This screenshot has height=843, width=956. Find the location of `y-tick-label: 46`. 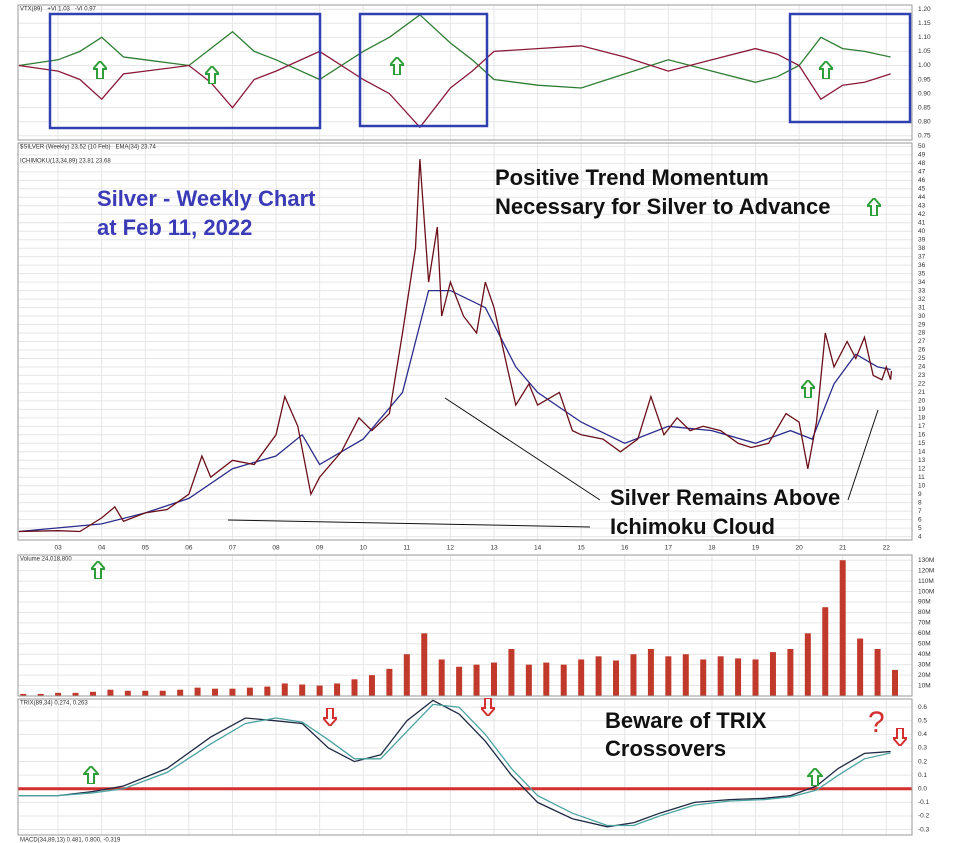

y-tick-label: 46 is located at coordinates (922, 180).